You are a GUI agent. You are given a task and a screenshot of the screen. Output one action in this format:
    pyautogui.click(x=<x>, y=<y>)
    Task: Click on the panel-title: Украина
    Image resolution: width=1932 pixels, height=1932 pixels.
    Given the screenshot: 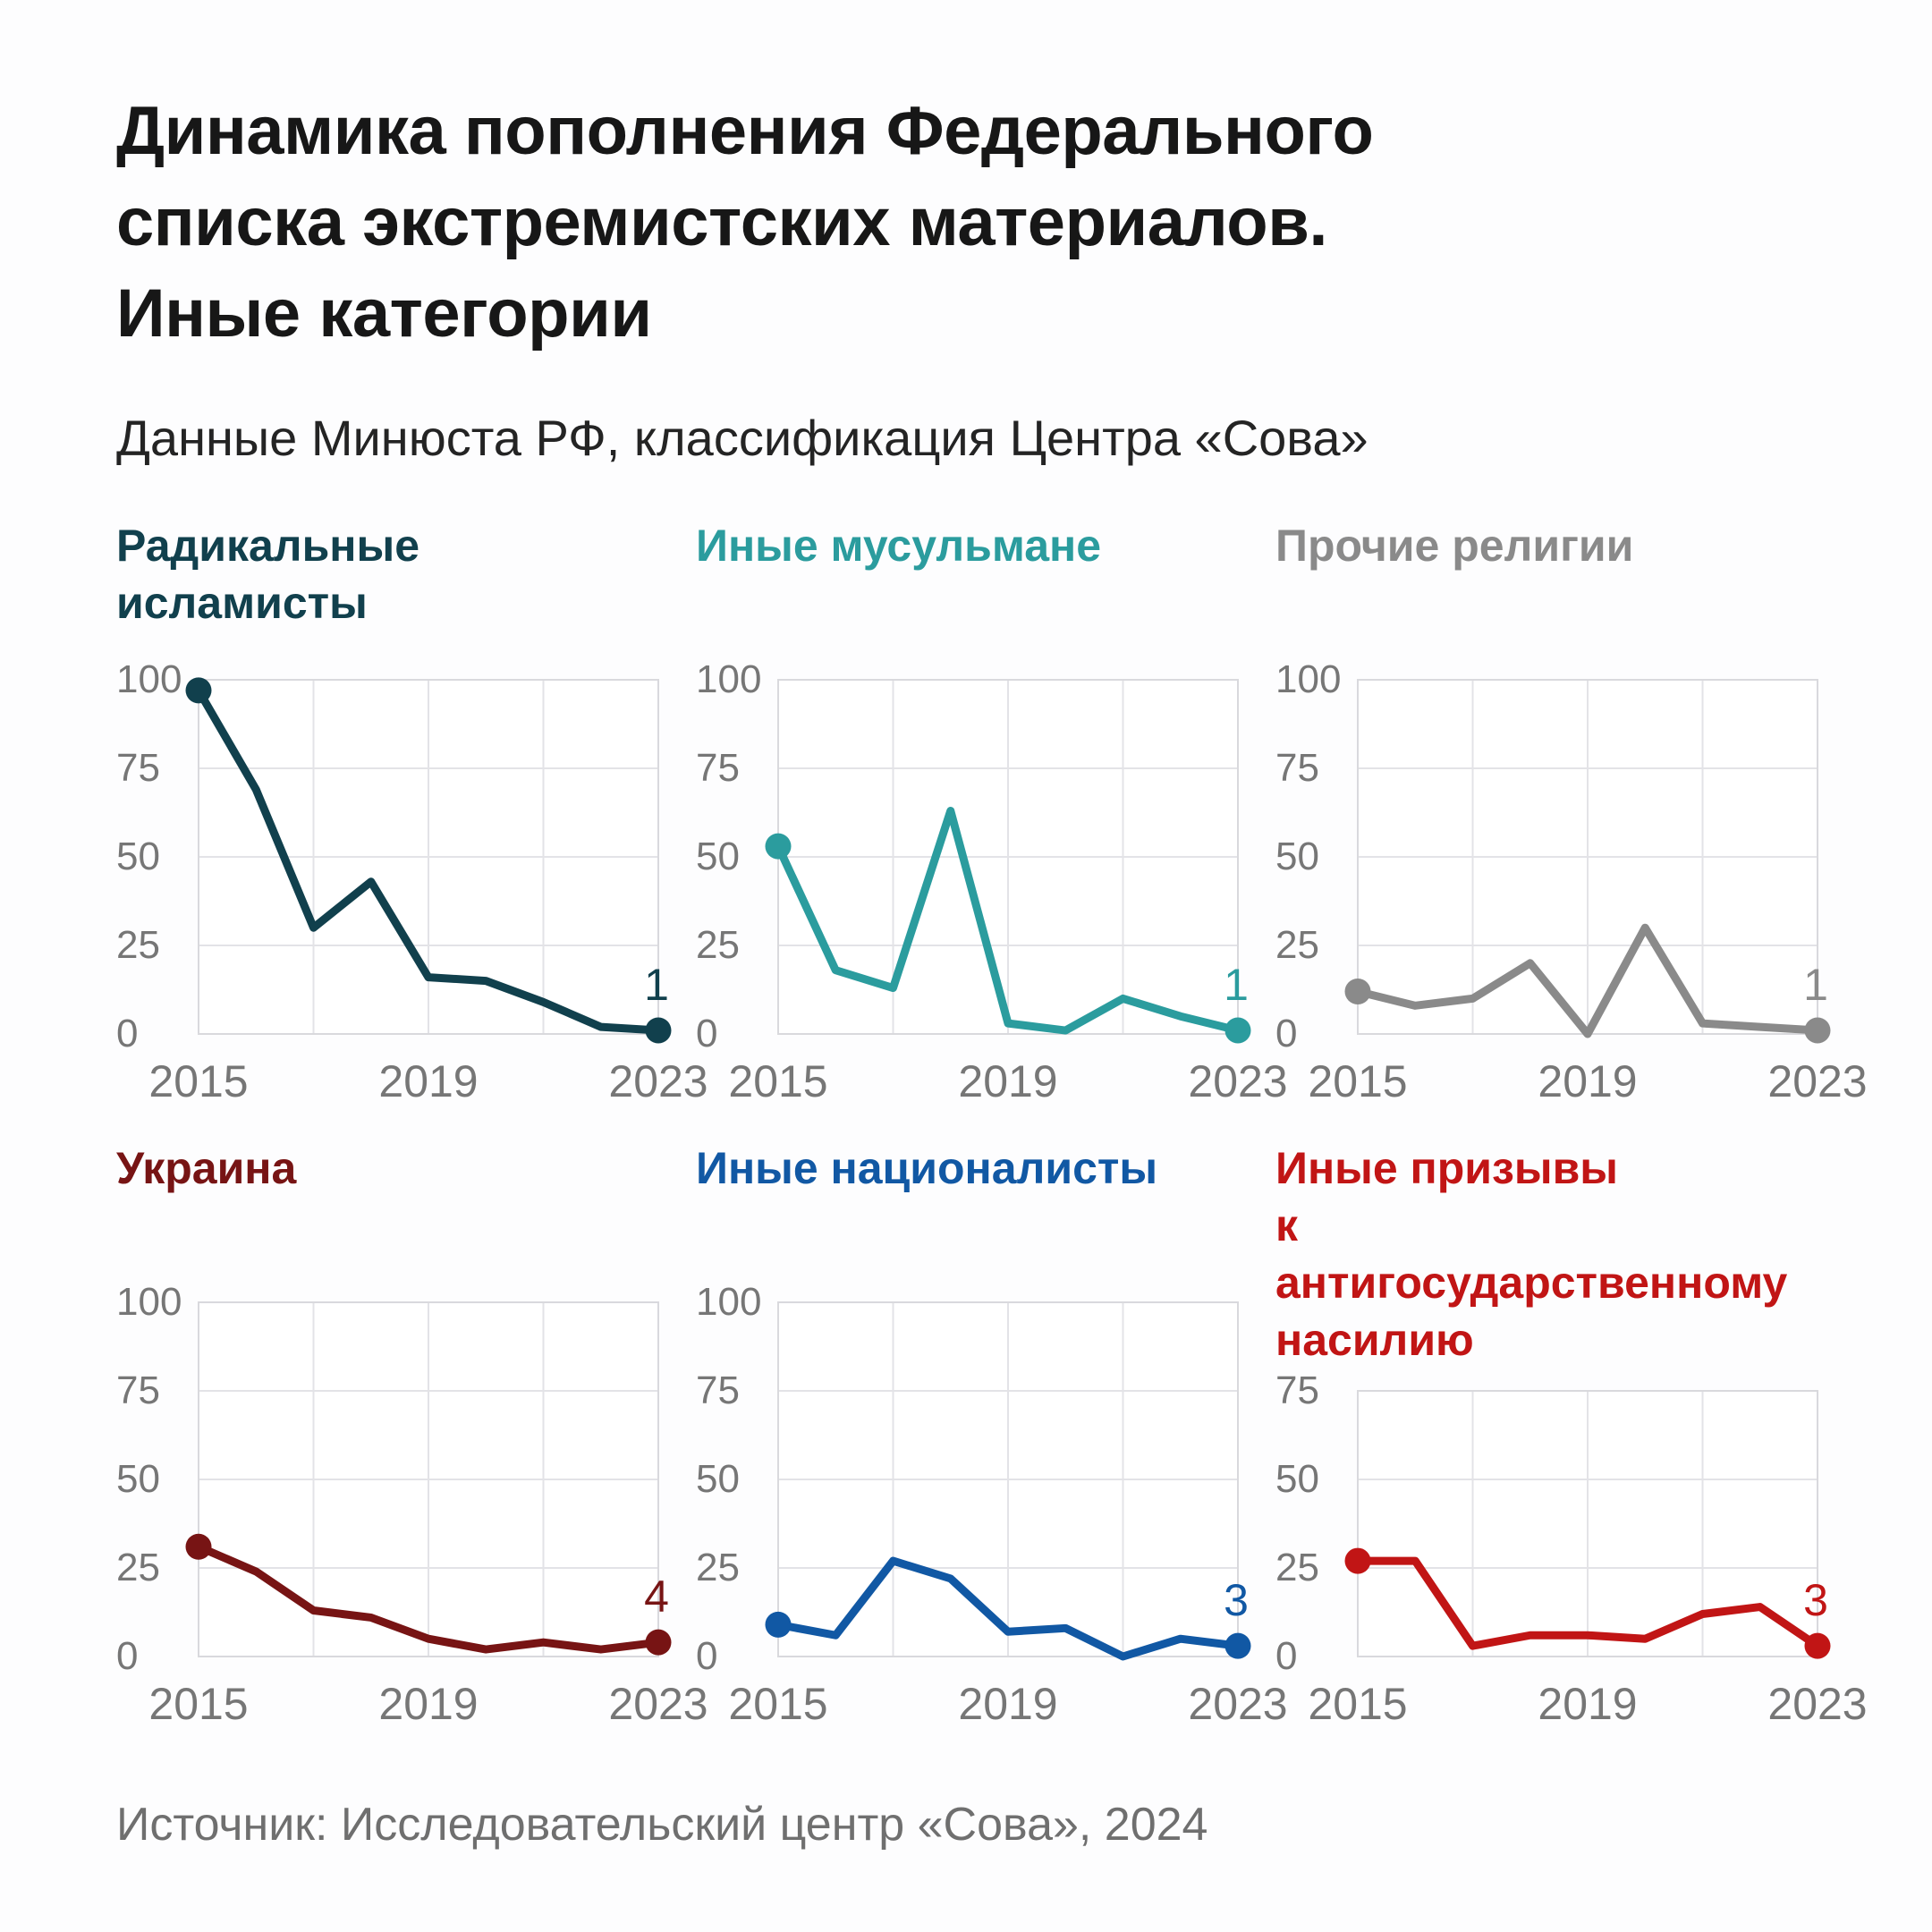 What is the action you would take?
    pyautogui.click(x=386, y=1168)
    